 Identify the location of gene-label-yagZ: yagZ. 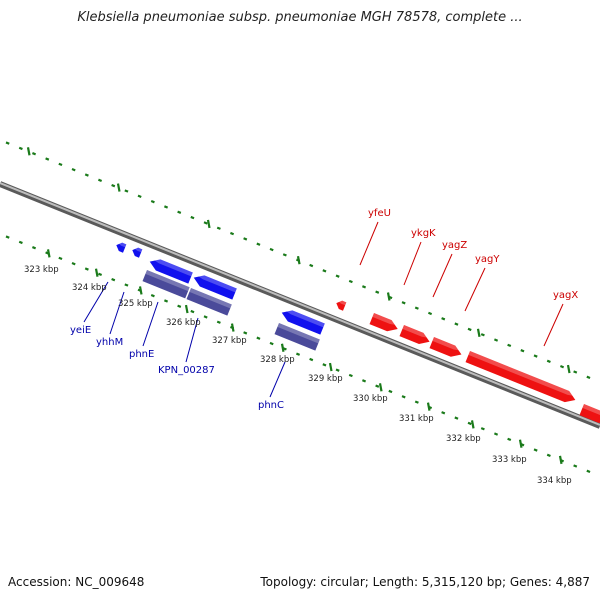
(454, 245).